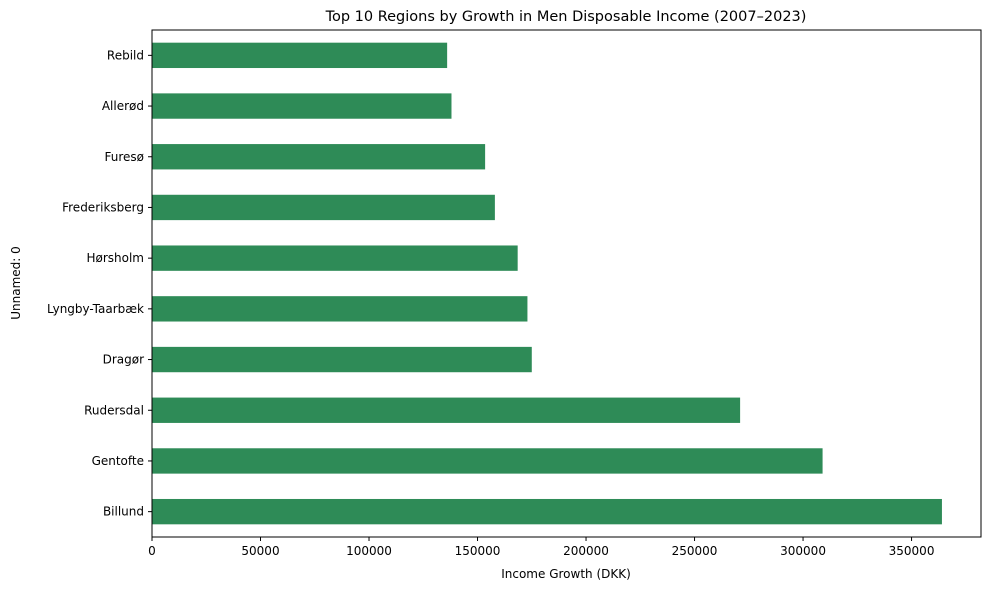 This screenshot has width=990, height=590. What do you see at coordinates (695, 551) in the screenshot?
I see `x-tick-label: 250000` at bounding box center [695, 551].